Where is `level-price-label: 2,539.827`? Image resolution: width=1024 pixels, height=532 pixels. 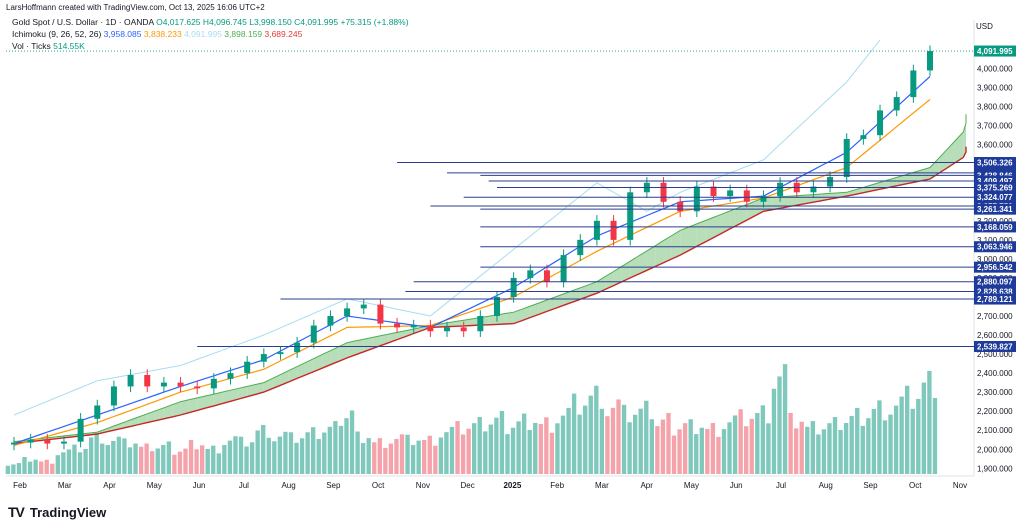 level-price-label: 2,539.827 is located at coordinates (995, 346).